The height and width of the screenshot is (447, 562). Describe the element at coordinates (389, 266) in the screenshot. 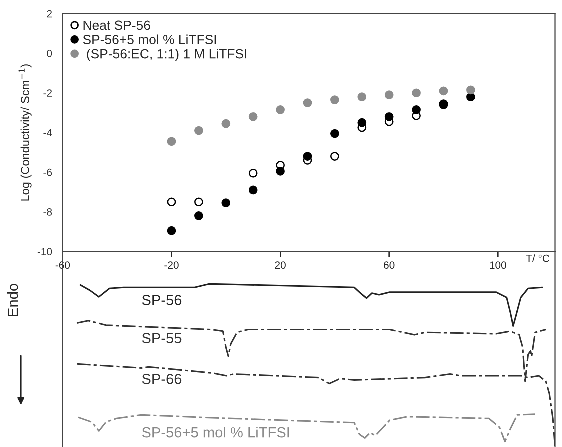

I see `x-tick-label: 60` at that location.